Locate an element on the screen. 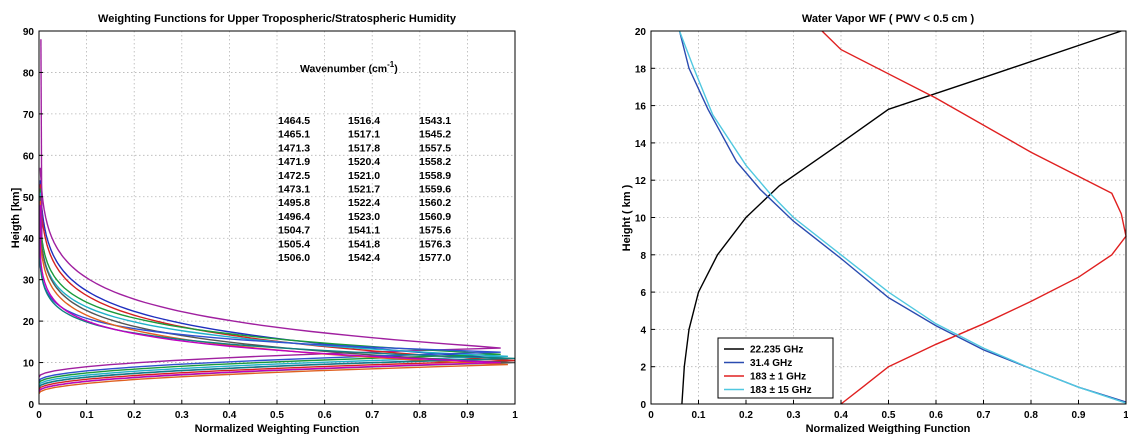 Image resolution: width=1128 pixels, height=434 pixels. wavenumber-value: 1495.8 is located at coordinates (294, 203).